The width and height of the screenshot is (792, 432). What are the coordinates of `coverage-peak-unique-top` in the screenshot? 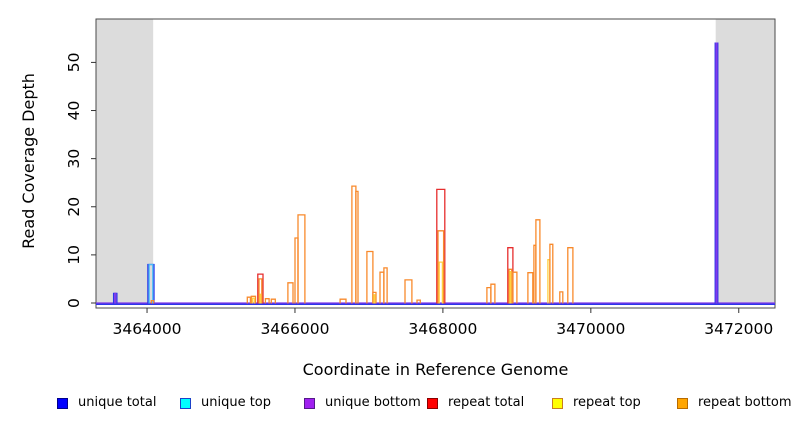 It's located at (151, 283).